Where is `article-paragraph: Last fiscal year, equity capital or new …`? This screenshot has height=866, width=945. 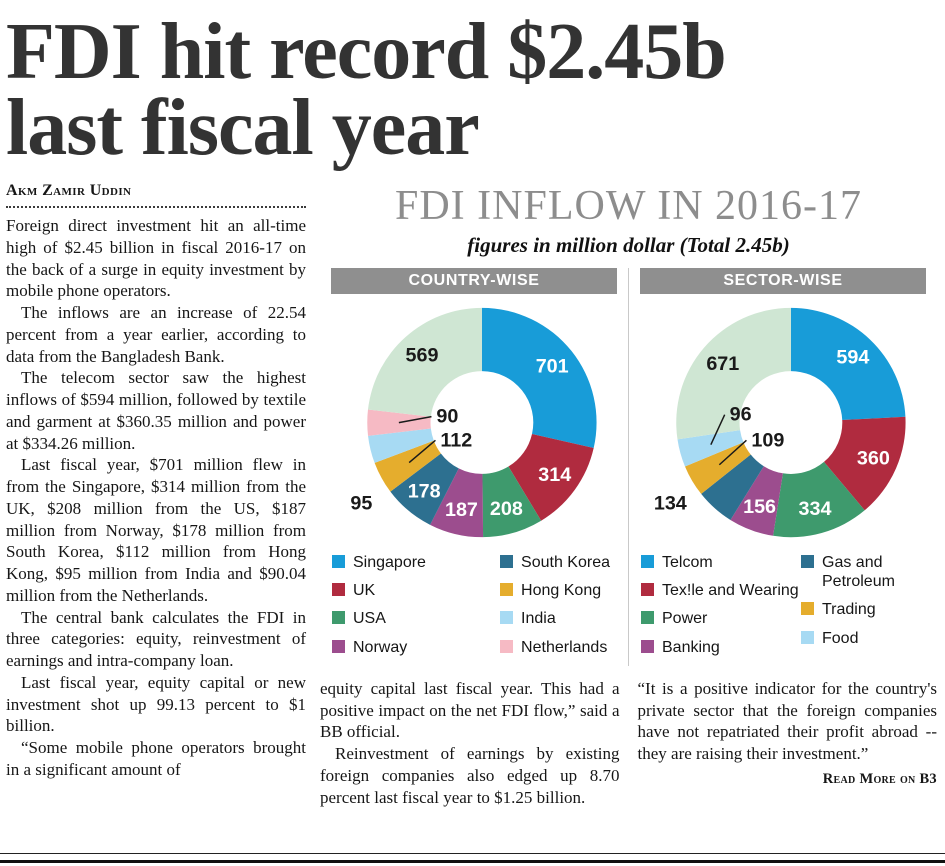
article-paragraph: Last fiscal year, equity capital or new … is located at coordinates (156, 704).